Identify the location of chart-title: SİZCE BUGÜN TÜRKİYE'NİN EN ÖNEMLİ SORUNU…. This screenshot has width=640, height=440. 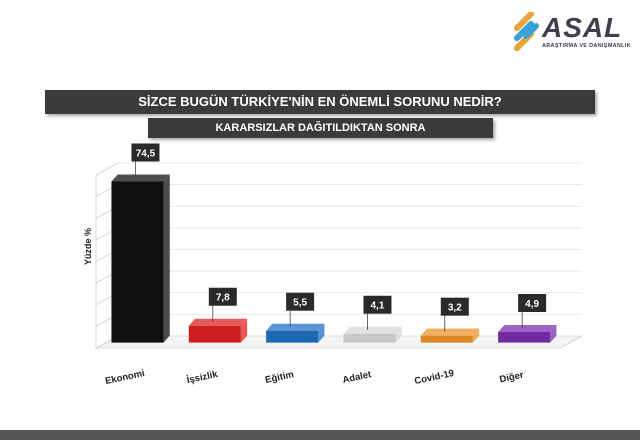
(320, 102).